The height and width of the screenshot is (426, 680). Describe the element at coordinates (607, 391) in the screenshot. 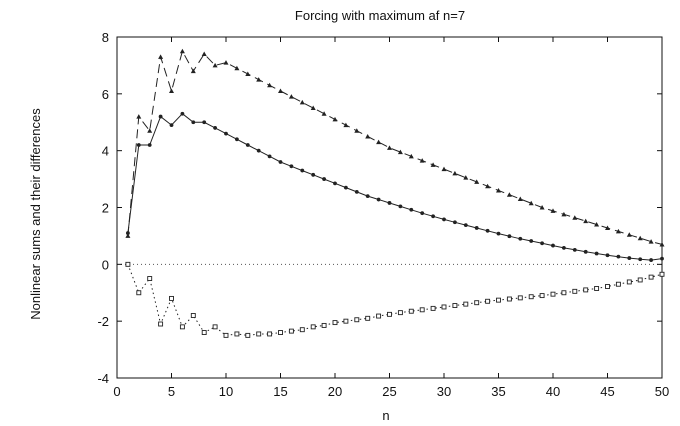

I see `x-tick-label: 45` at that location.